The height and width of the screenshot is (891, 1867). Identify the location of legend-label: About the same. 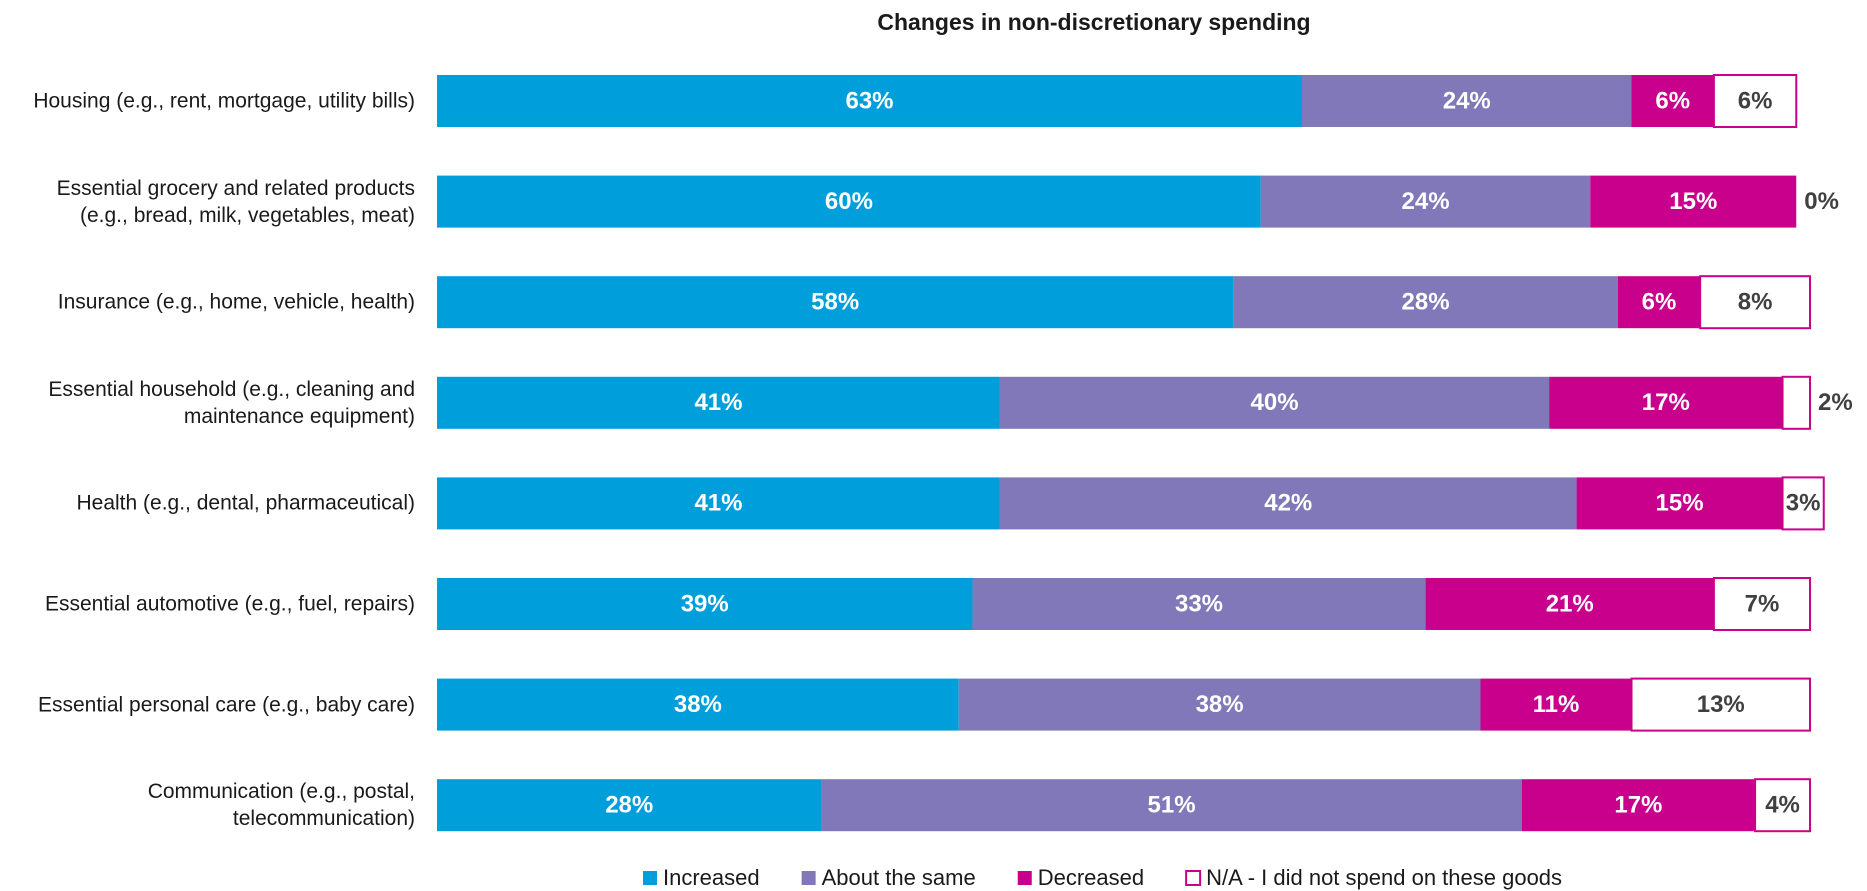
(899, 877).